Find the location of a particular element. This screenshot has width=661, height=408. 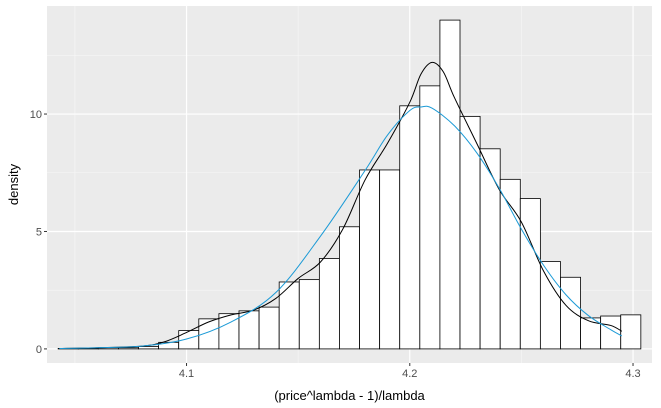

y-tick-label: 5 is located at coordinates (39, 232).